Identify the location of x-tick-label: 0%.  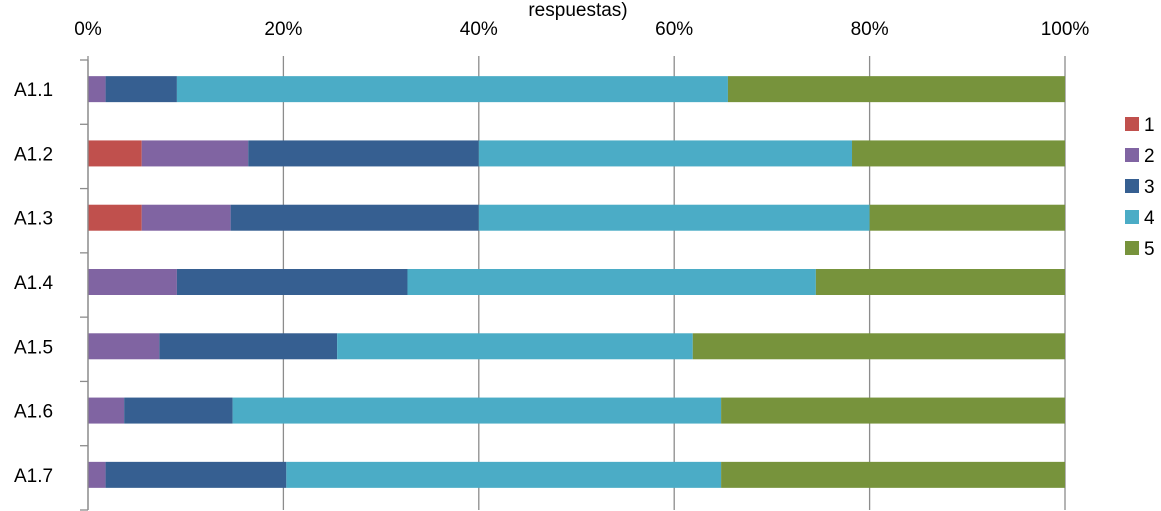
(88, 29).